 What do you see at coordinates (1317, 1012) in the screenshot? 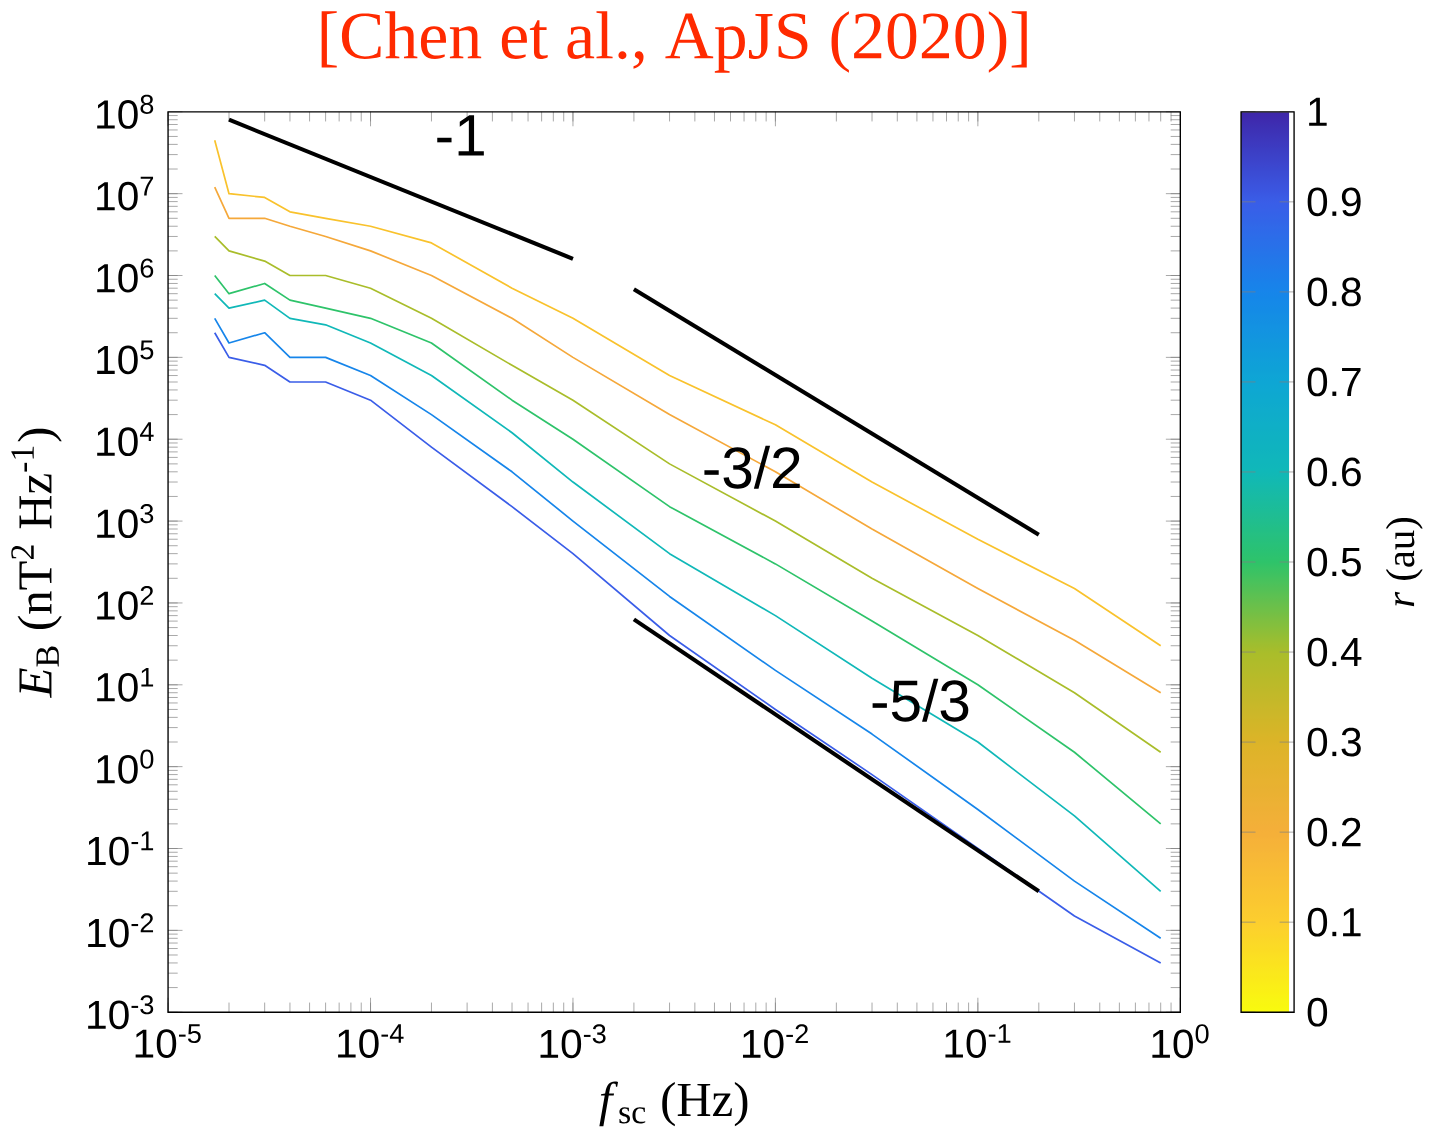
I see `color-bar-label: 0` at bounding box center [1317, 1012].